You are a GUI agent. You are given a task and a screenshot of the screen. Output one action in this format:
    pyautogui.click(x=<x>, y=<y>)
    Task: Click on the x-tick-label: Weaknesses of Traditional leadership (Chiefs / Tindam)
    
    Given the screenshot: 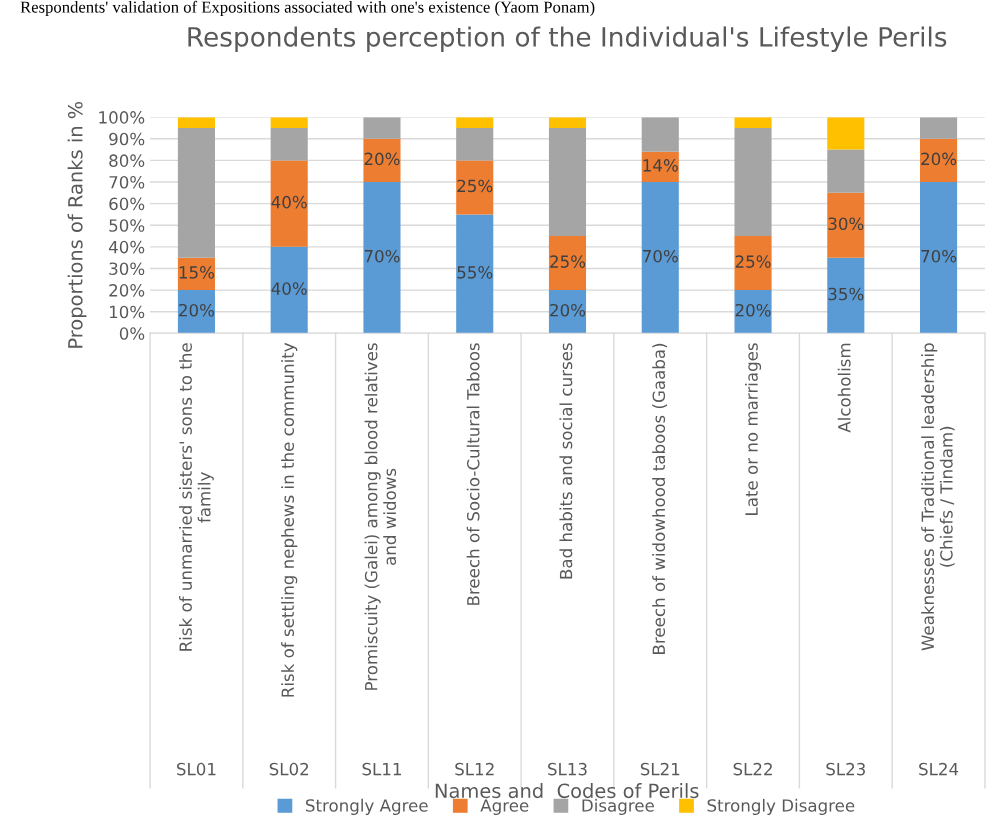 What is the action you would take?
    pyautogui.click(x=938, y=497)
    